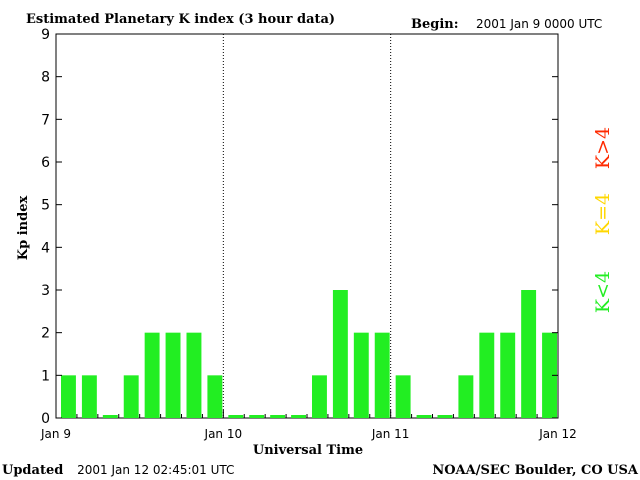 Image resolution: width=640 pixels, height=480 pixels. Describe the element at coordinates (535, 470) in the screenshot. I see `credit-text: NOAA/SEC Boulder, CO USA` at that location.